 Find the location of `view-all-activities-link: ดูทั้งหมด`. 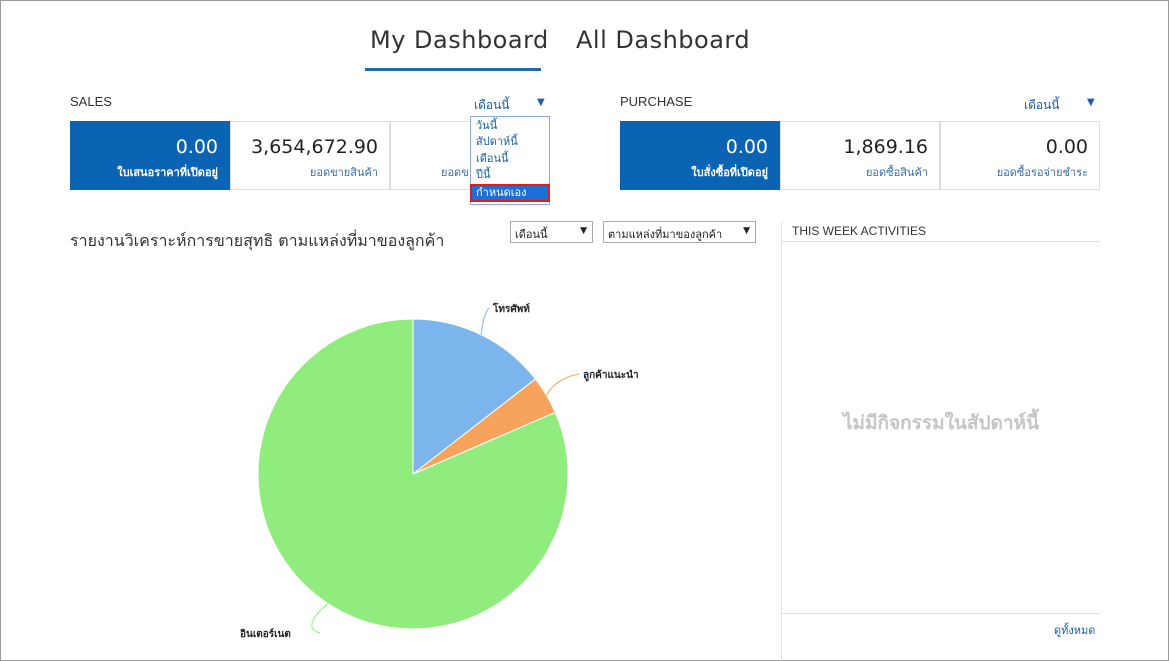

view-all-activities-link: ดูทั้งหมด is located at coordinates (1075, 630).